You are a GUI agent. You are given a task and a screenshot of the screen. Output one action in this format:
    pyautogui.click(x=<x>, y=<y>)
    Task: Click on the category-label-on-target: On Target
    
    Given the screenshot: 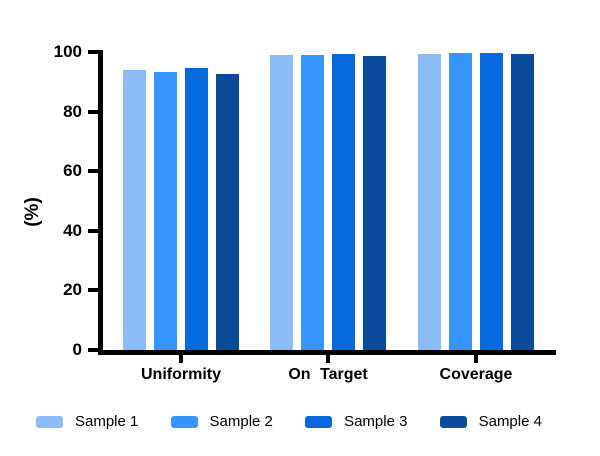 What is the action you would take?
    pyautogui.click(x=328, y=374)
    